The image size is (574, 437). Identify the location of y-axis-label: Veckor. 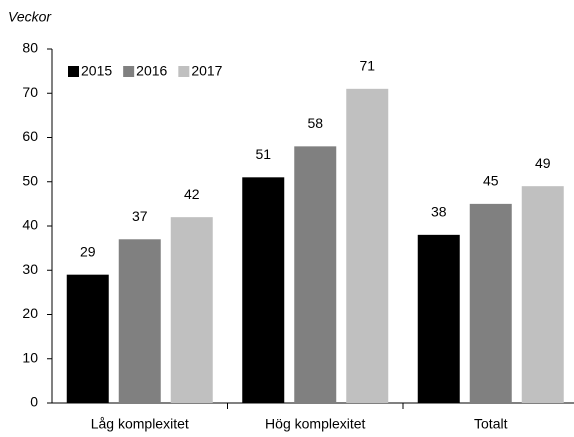
(30, 17).